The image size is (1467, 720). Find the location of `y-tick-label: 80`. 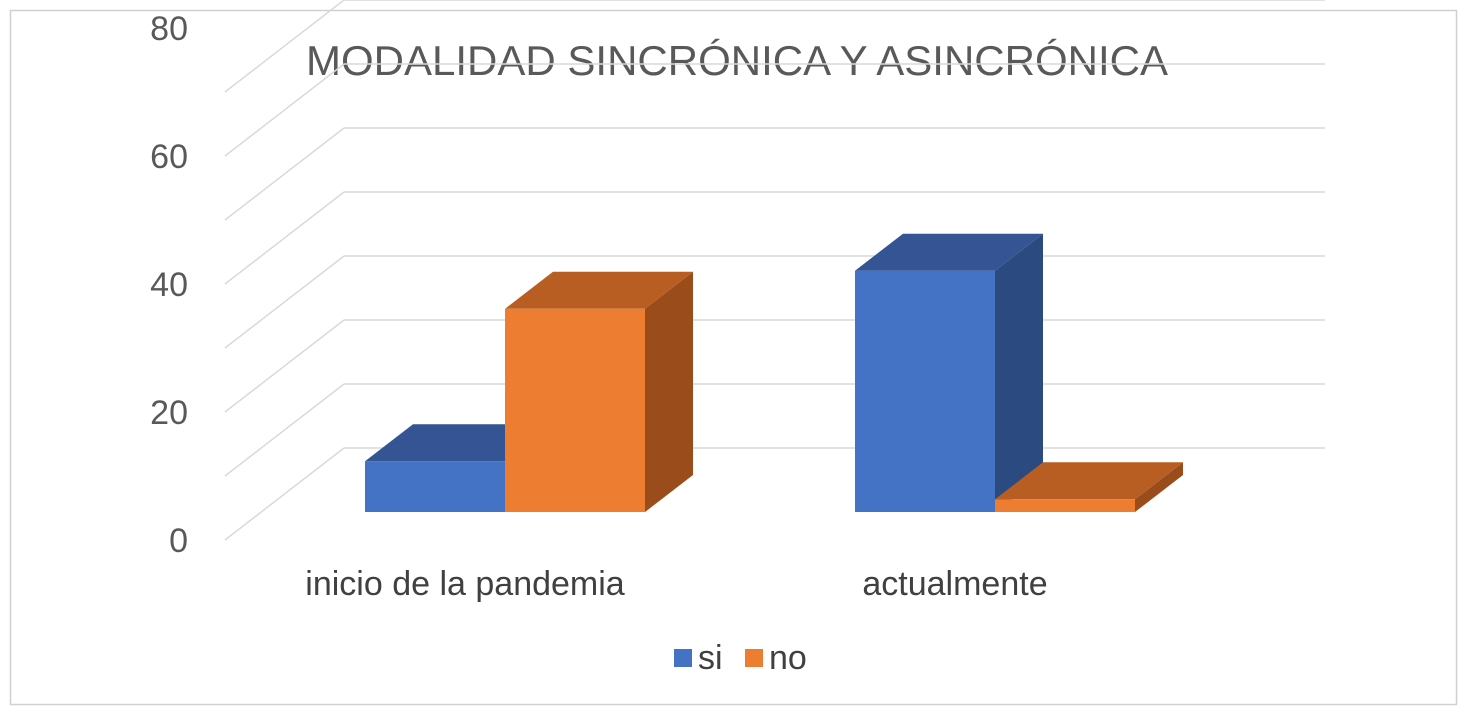

y-tick-label: 80 is located at coordinates (169, 29).